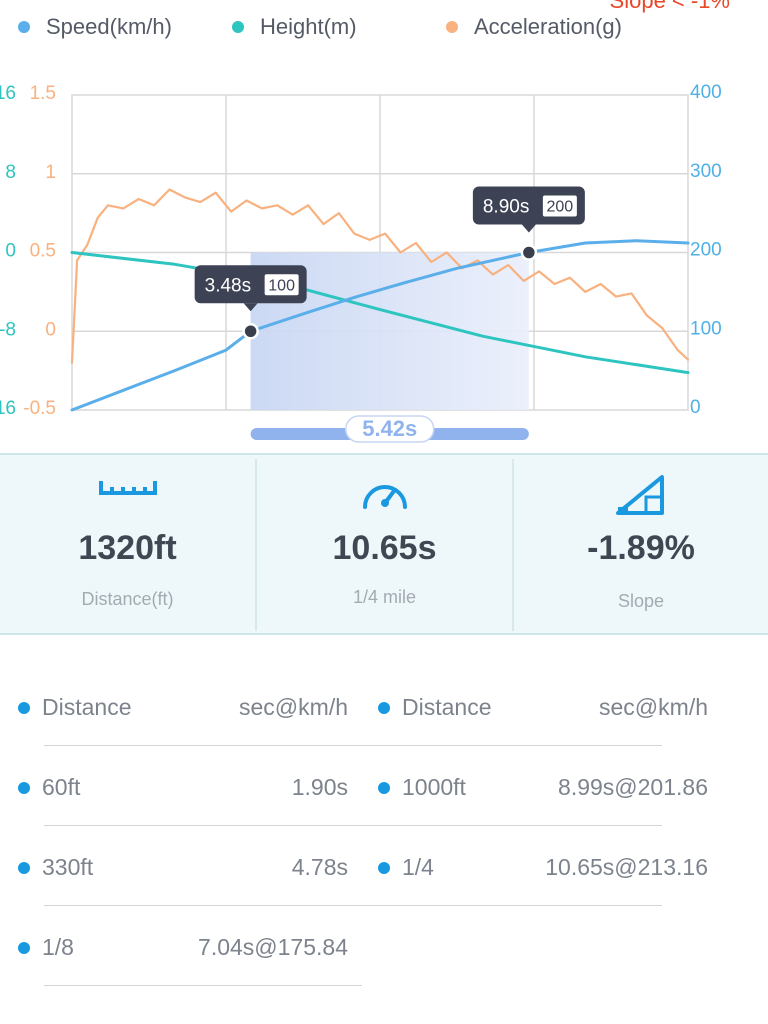 The height and width of the screenshot is (1024, 768). I want to click on acceleration-line, so click(380, 276).